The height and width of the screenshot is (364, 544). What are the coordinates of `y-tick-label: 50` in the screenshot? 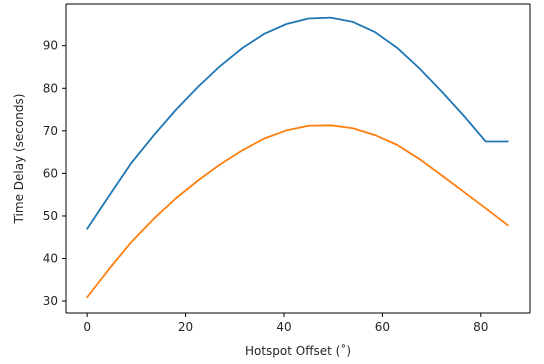 It's located at (50, 216).